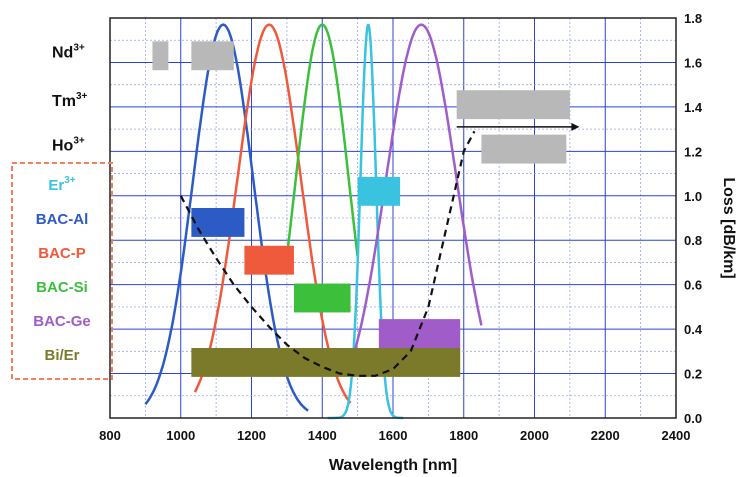 This screenshot has height=477, width=738. I want to click on x-tick-label: 1000, so click(180, 435).